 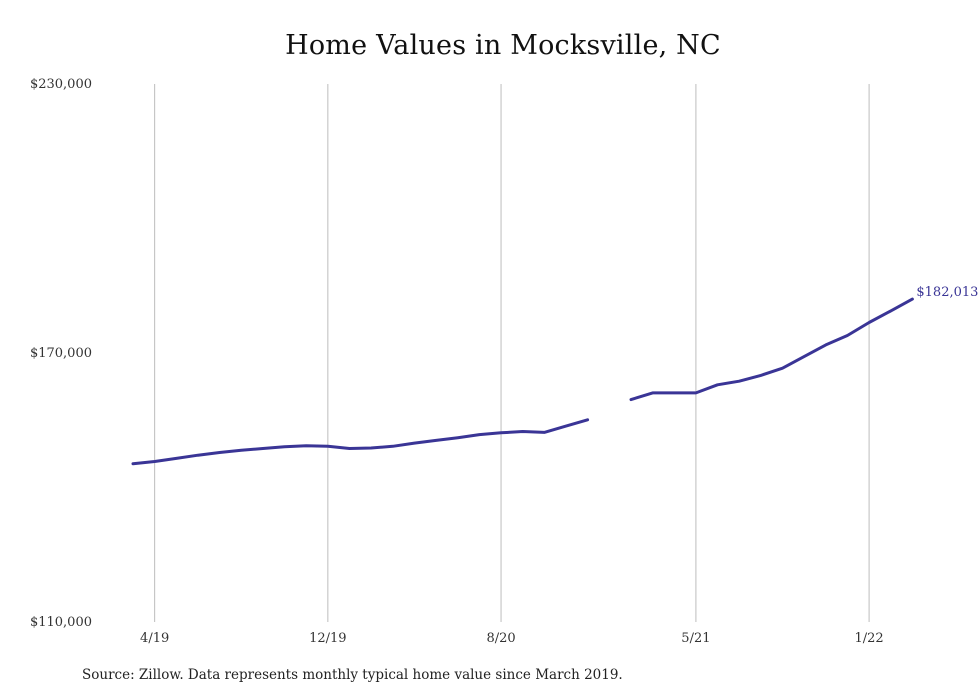 What do you see at coordinates (154, 638) in the screenshot?
I see `x-tick-label: 4/19` at bounding box center [154, 638].